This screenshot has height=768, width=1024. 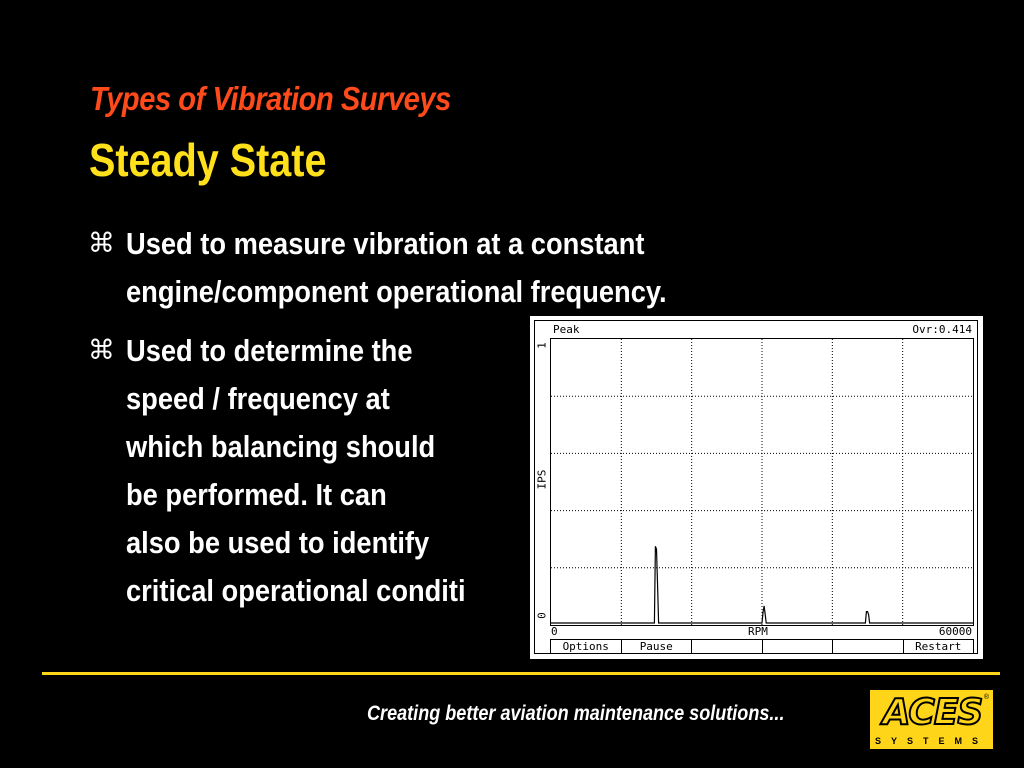 I want to click on softkey-3-button, so click(x=727, y=646).